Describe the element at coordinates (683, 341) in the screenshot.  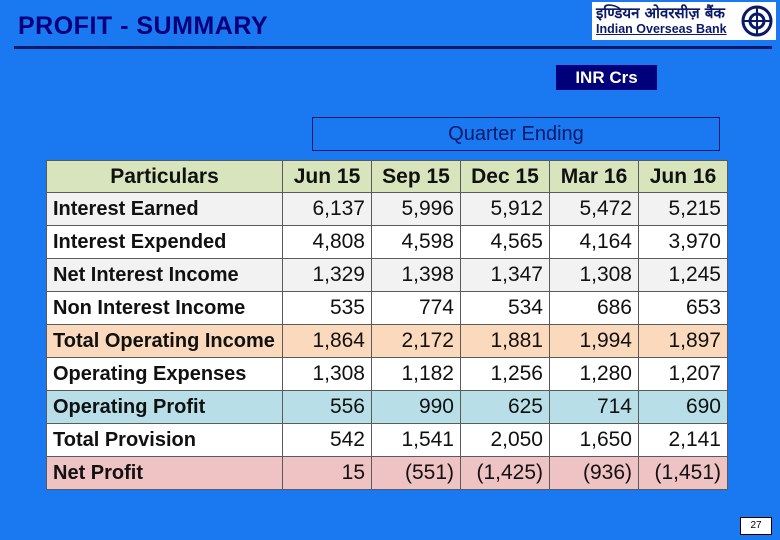
I see `row-value: 1,897` at that location.